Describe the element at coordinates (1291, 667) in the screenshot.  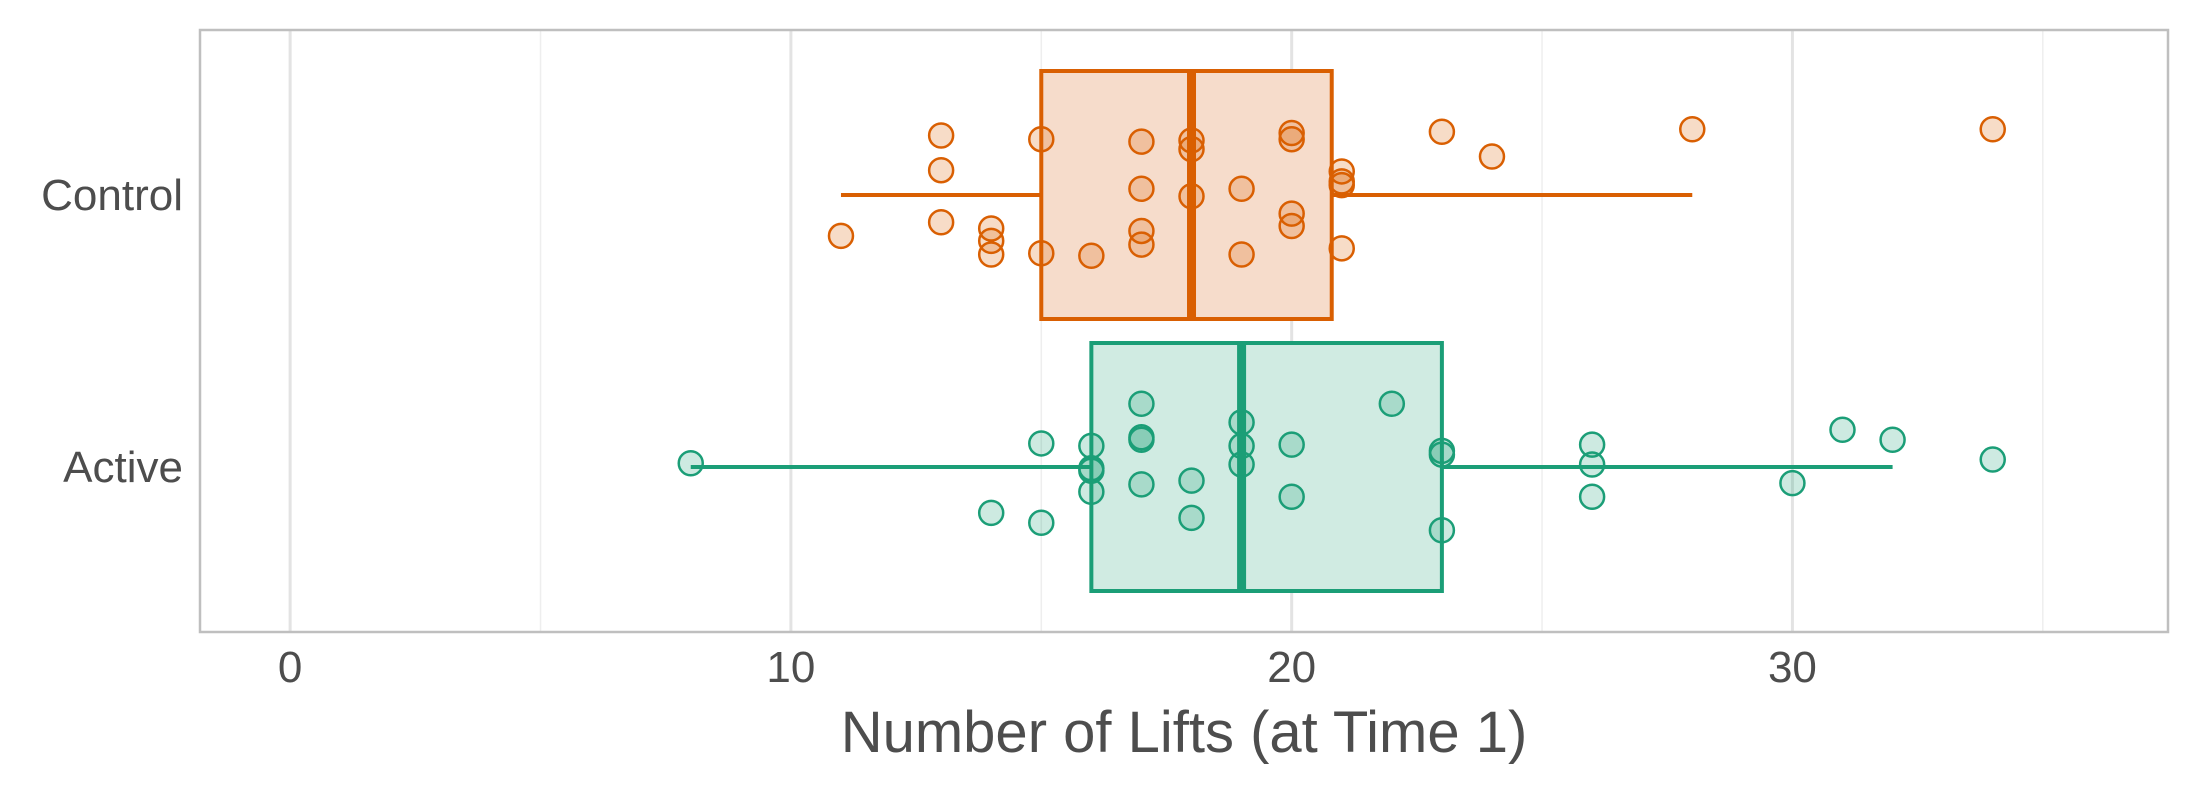
I see `x-tick-label-20: 20` at that location.